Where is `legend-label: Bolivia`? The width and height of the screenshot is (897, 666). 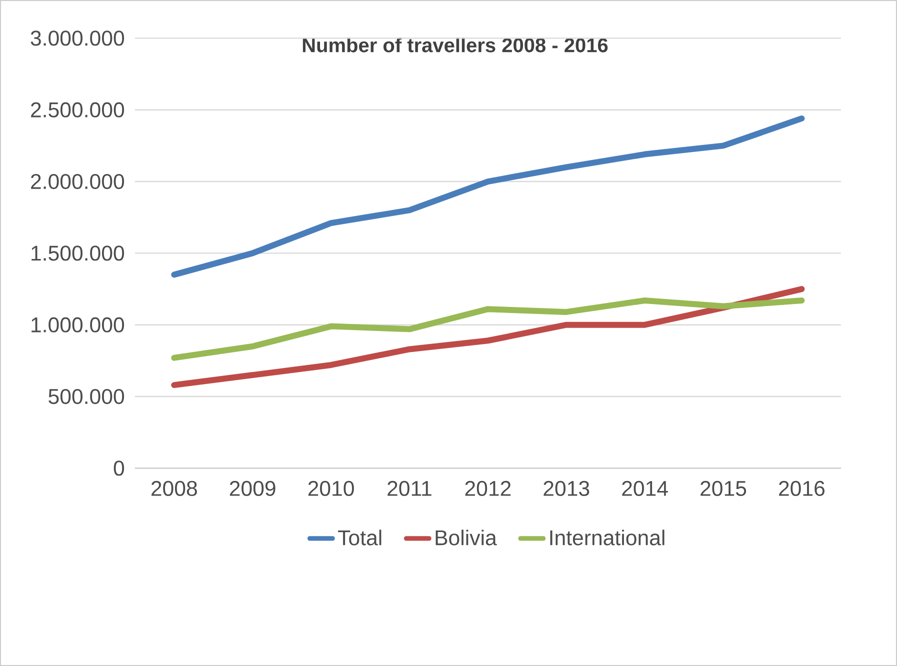
legend-label: Bolivia is located at coordinates (466, 538).